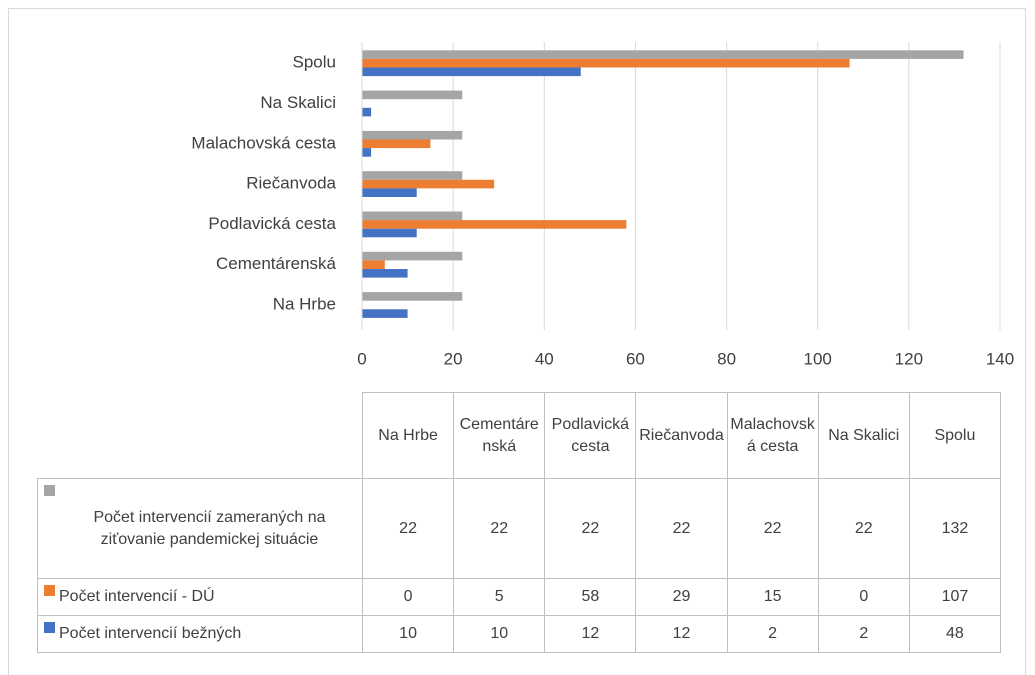 Image resolution: width=1035 pixels, height=675 pixels. Describe the element at coordinates (276, 263) in the screenshot. I see `y-tick-label: Cementárenská` at that location.